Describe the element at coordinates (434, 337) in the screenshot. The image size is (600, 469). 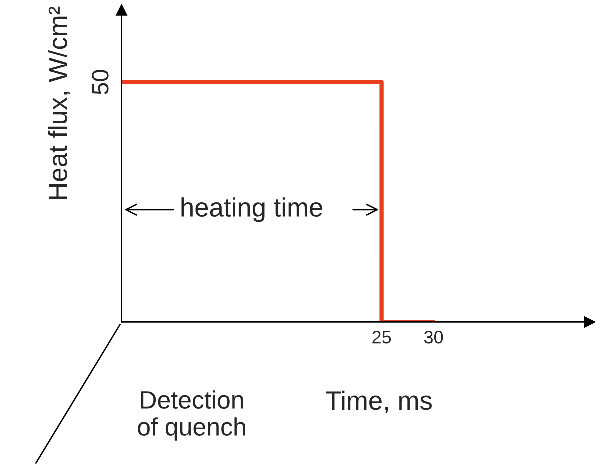
I see `x-tick-label: 30` at that location.